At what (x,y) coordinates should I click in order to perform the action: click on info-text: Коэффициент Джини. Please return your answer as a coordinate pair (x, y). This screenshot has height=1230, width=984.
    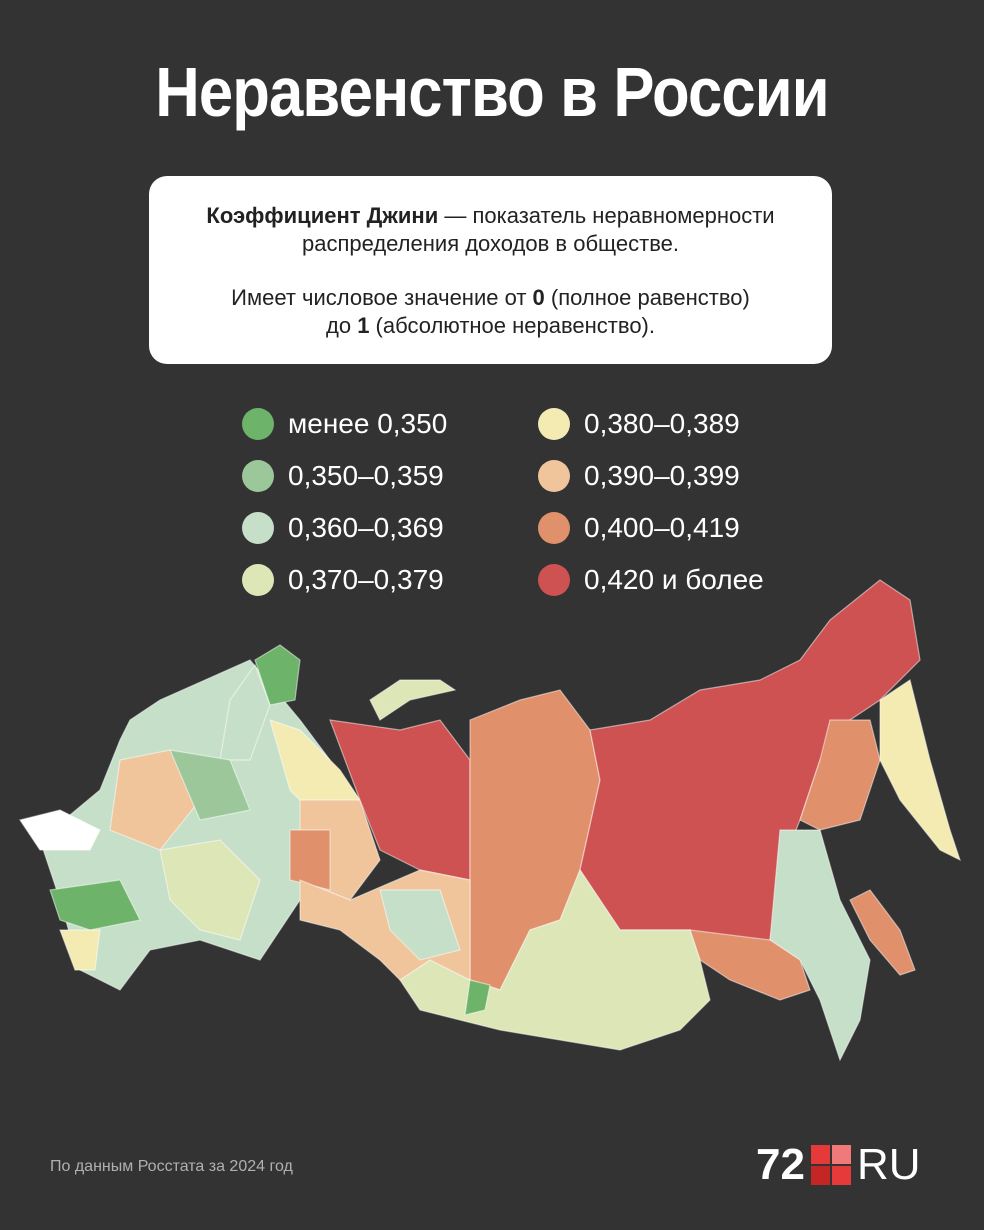
    Looking at the image, I should click on (322, 215).